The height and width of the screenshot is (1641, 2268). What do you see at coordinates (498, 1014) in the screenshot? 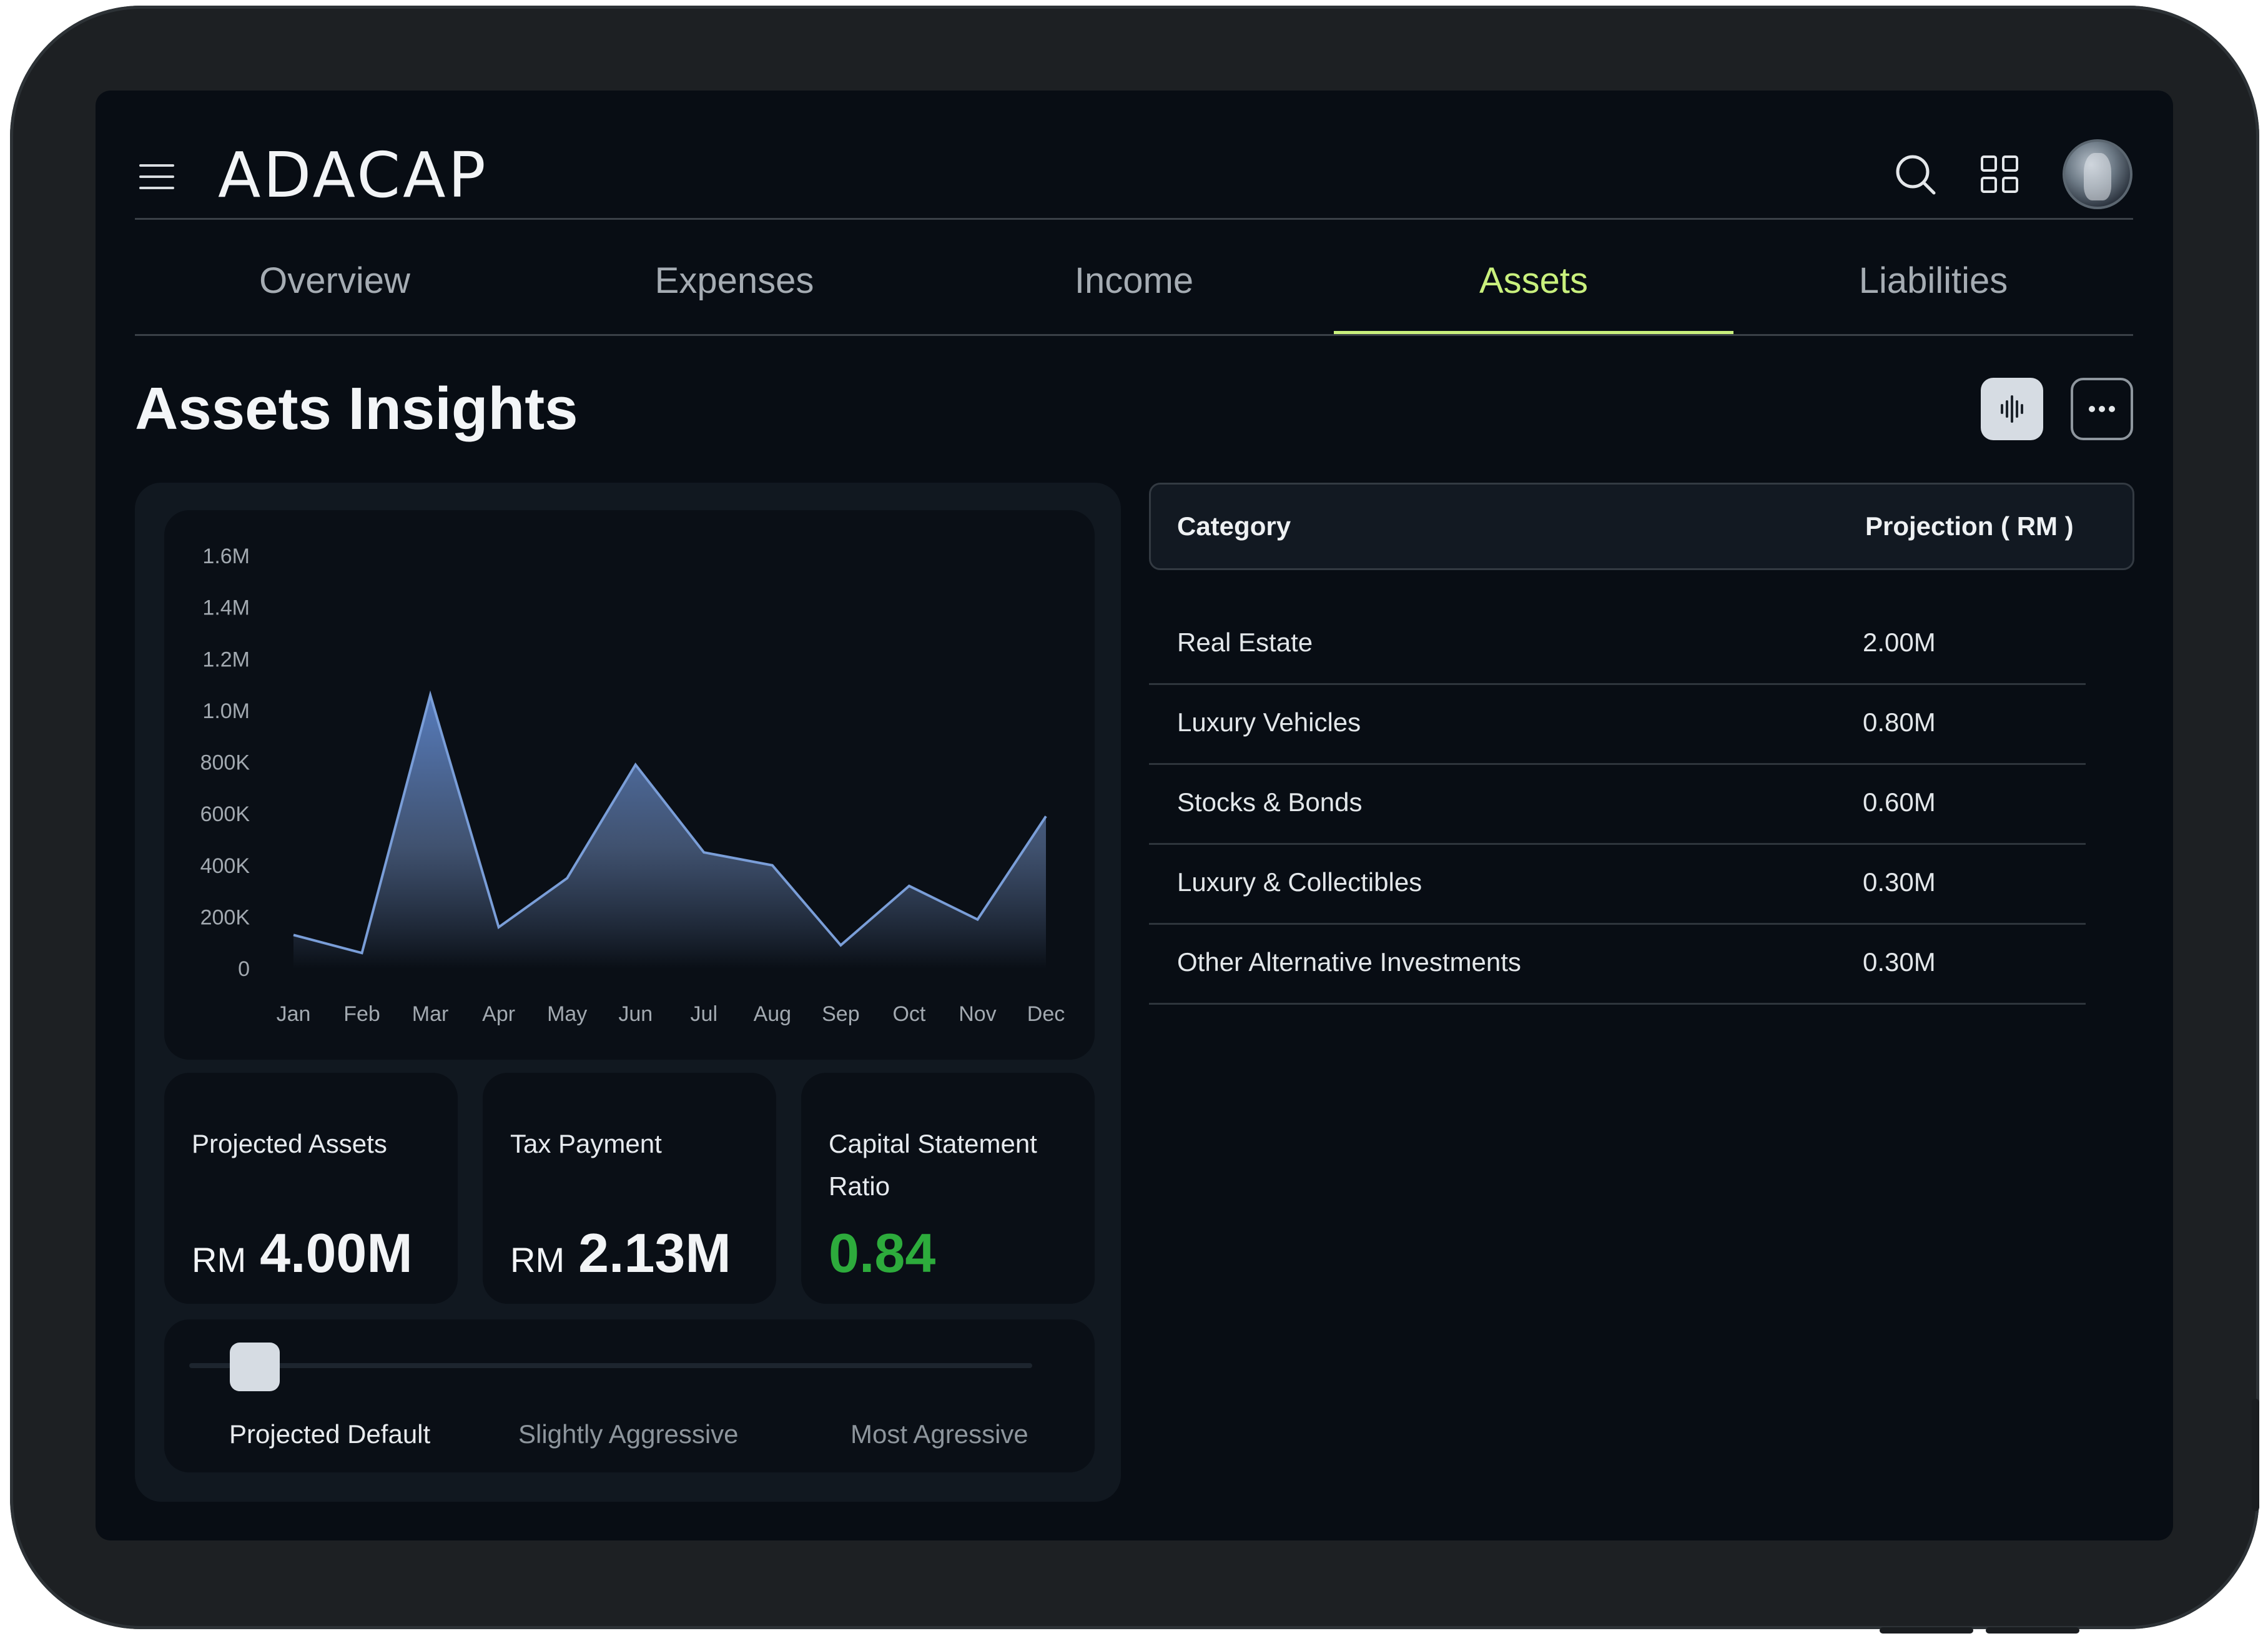
I see `x-tick-label: Apr` at bounding box center [498, 1014].